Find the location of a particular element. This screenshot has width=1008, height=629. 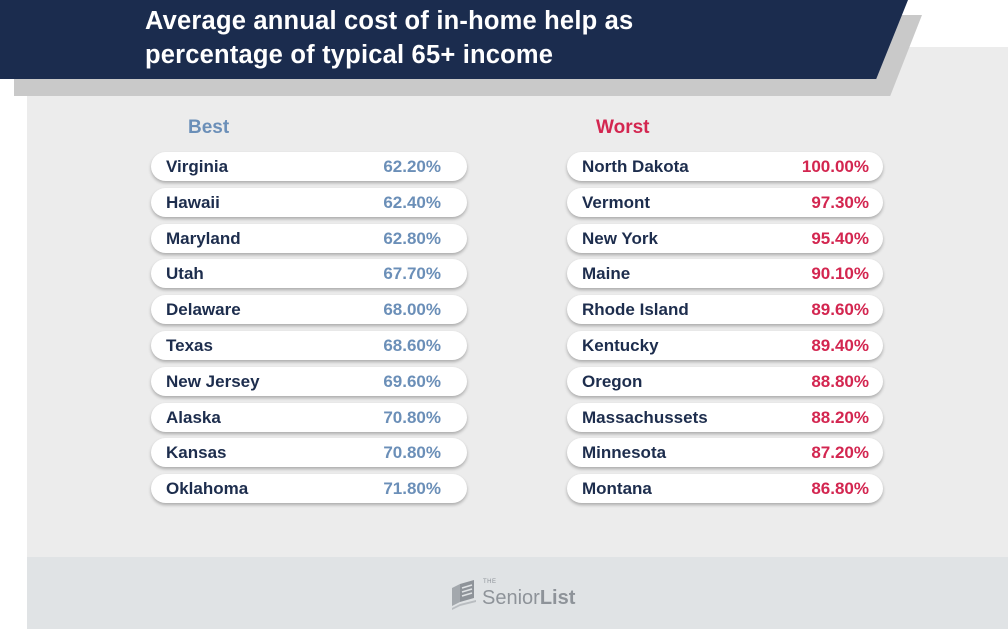

table-row: Texas 68.60% is located at coordinates (309, 345).